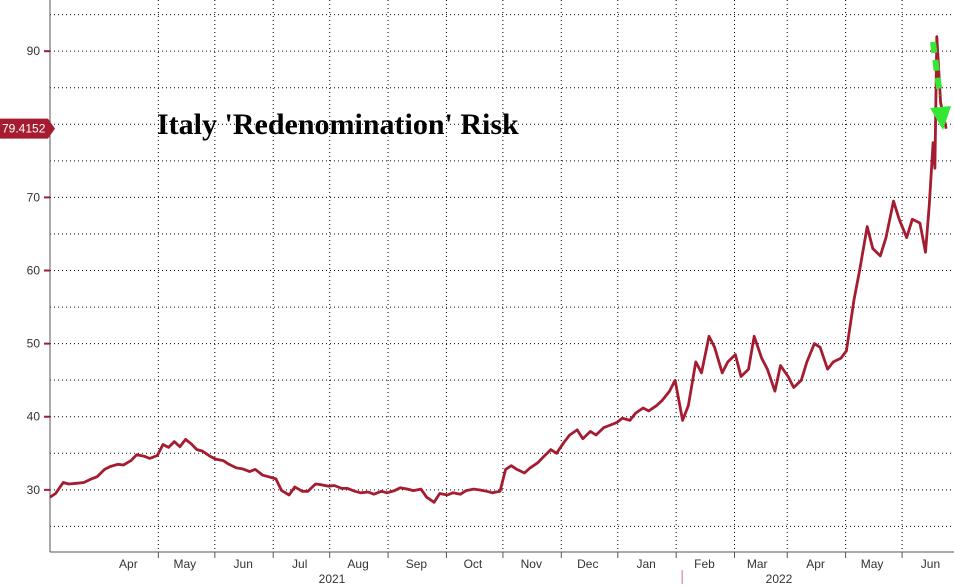  What do you see at coordinates (936, 69) in the screenshot?
I see `arrow-shaft` at bounding box center [936, 69].